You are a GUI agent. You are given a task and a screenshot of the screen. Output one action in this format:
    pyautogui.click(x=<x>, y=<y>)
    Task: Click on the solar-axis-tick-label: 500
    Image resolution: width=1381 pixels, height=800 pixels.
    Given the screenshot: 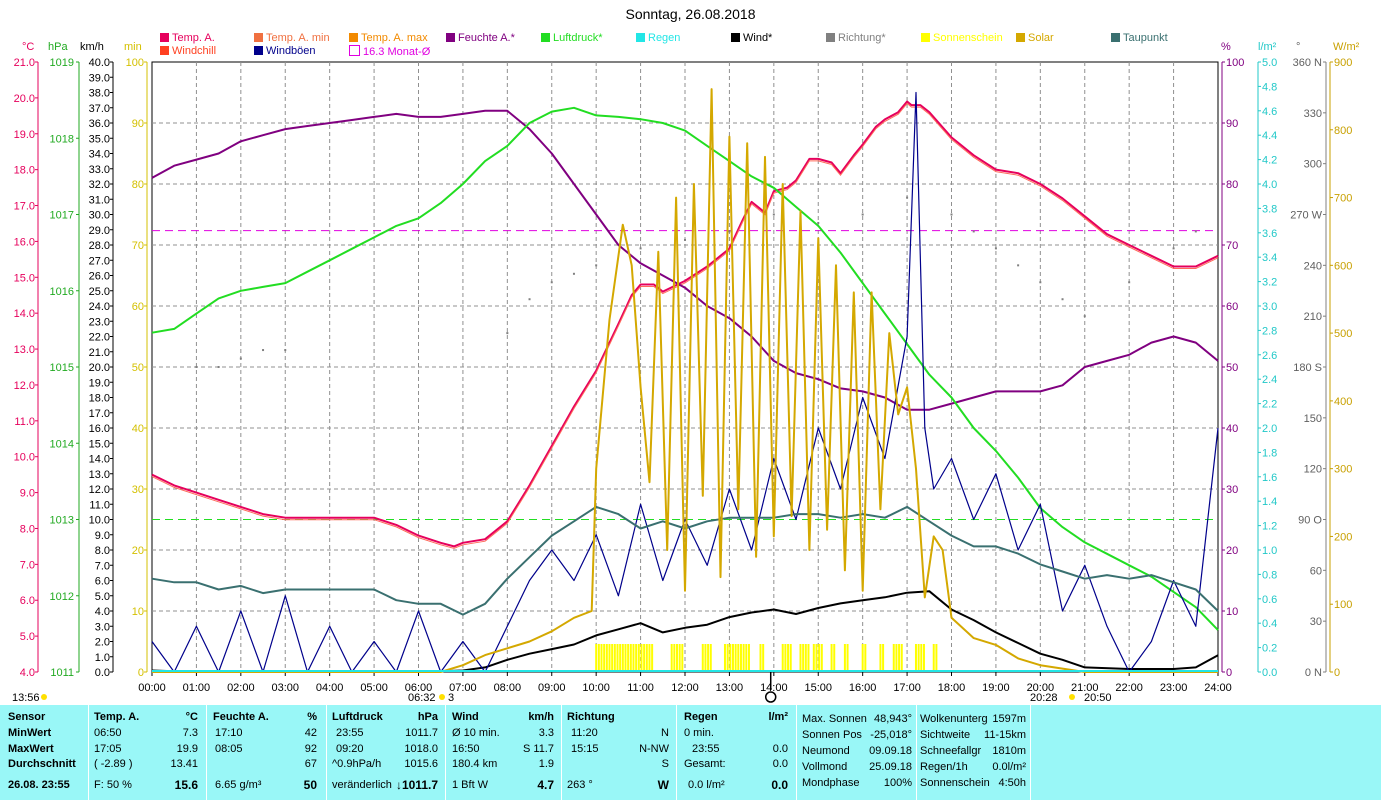 What is the action you would take?
    pyautogui.click(x=1343, y=334)
    